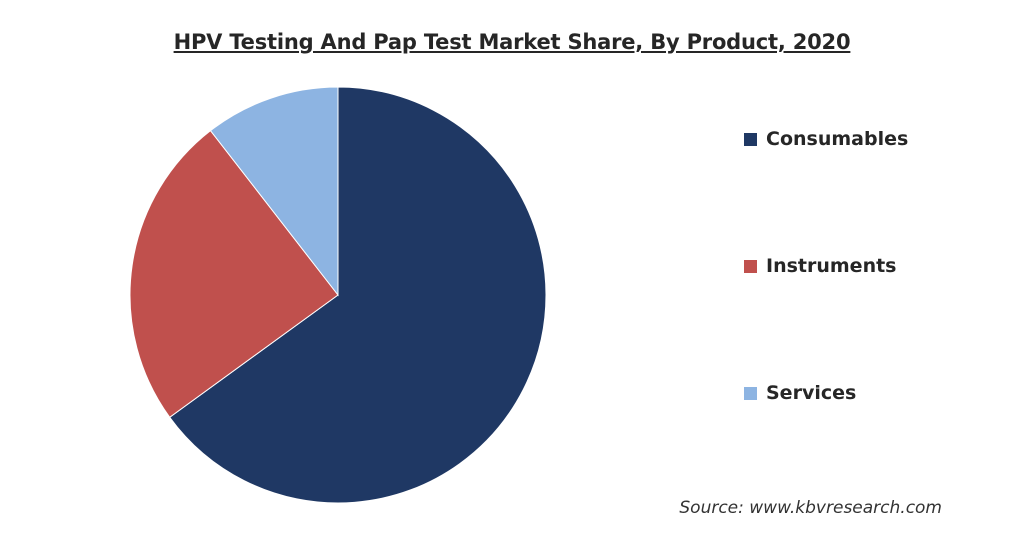  Describe the element at coordinates (750, 266) in the screenshot. I see `legend-swatch-instruments` at that location.